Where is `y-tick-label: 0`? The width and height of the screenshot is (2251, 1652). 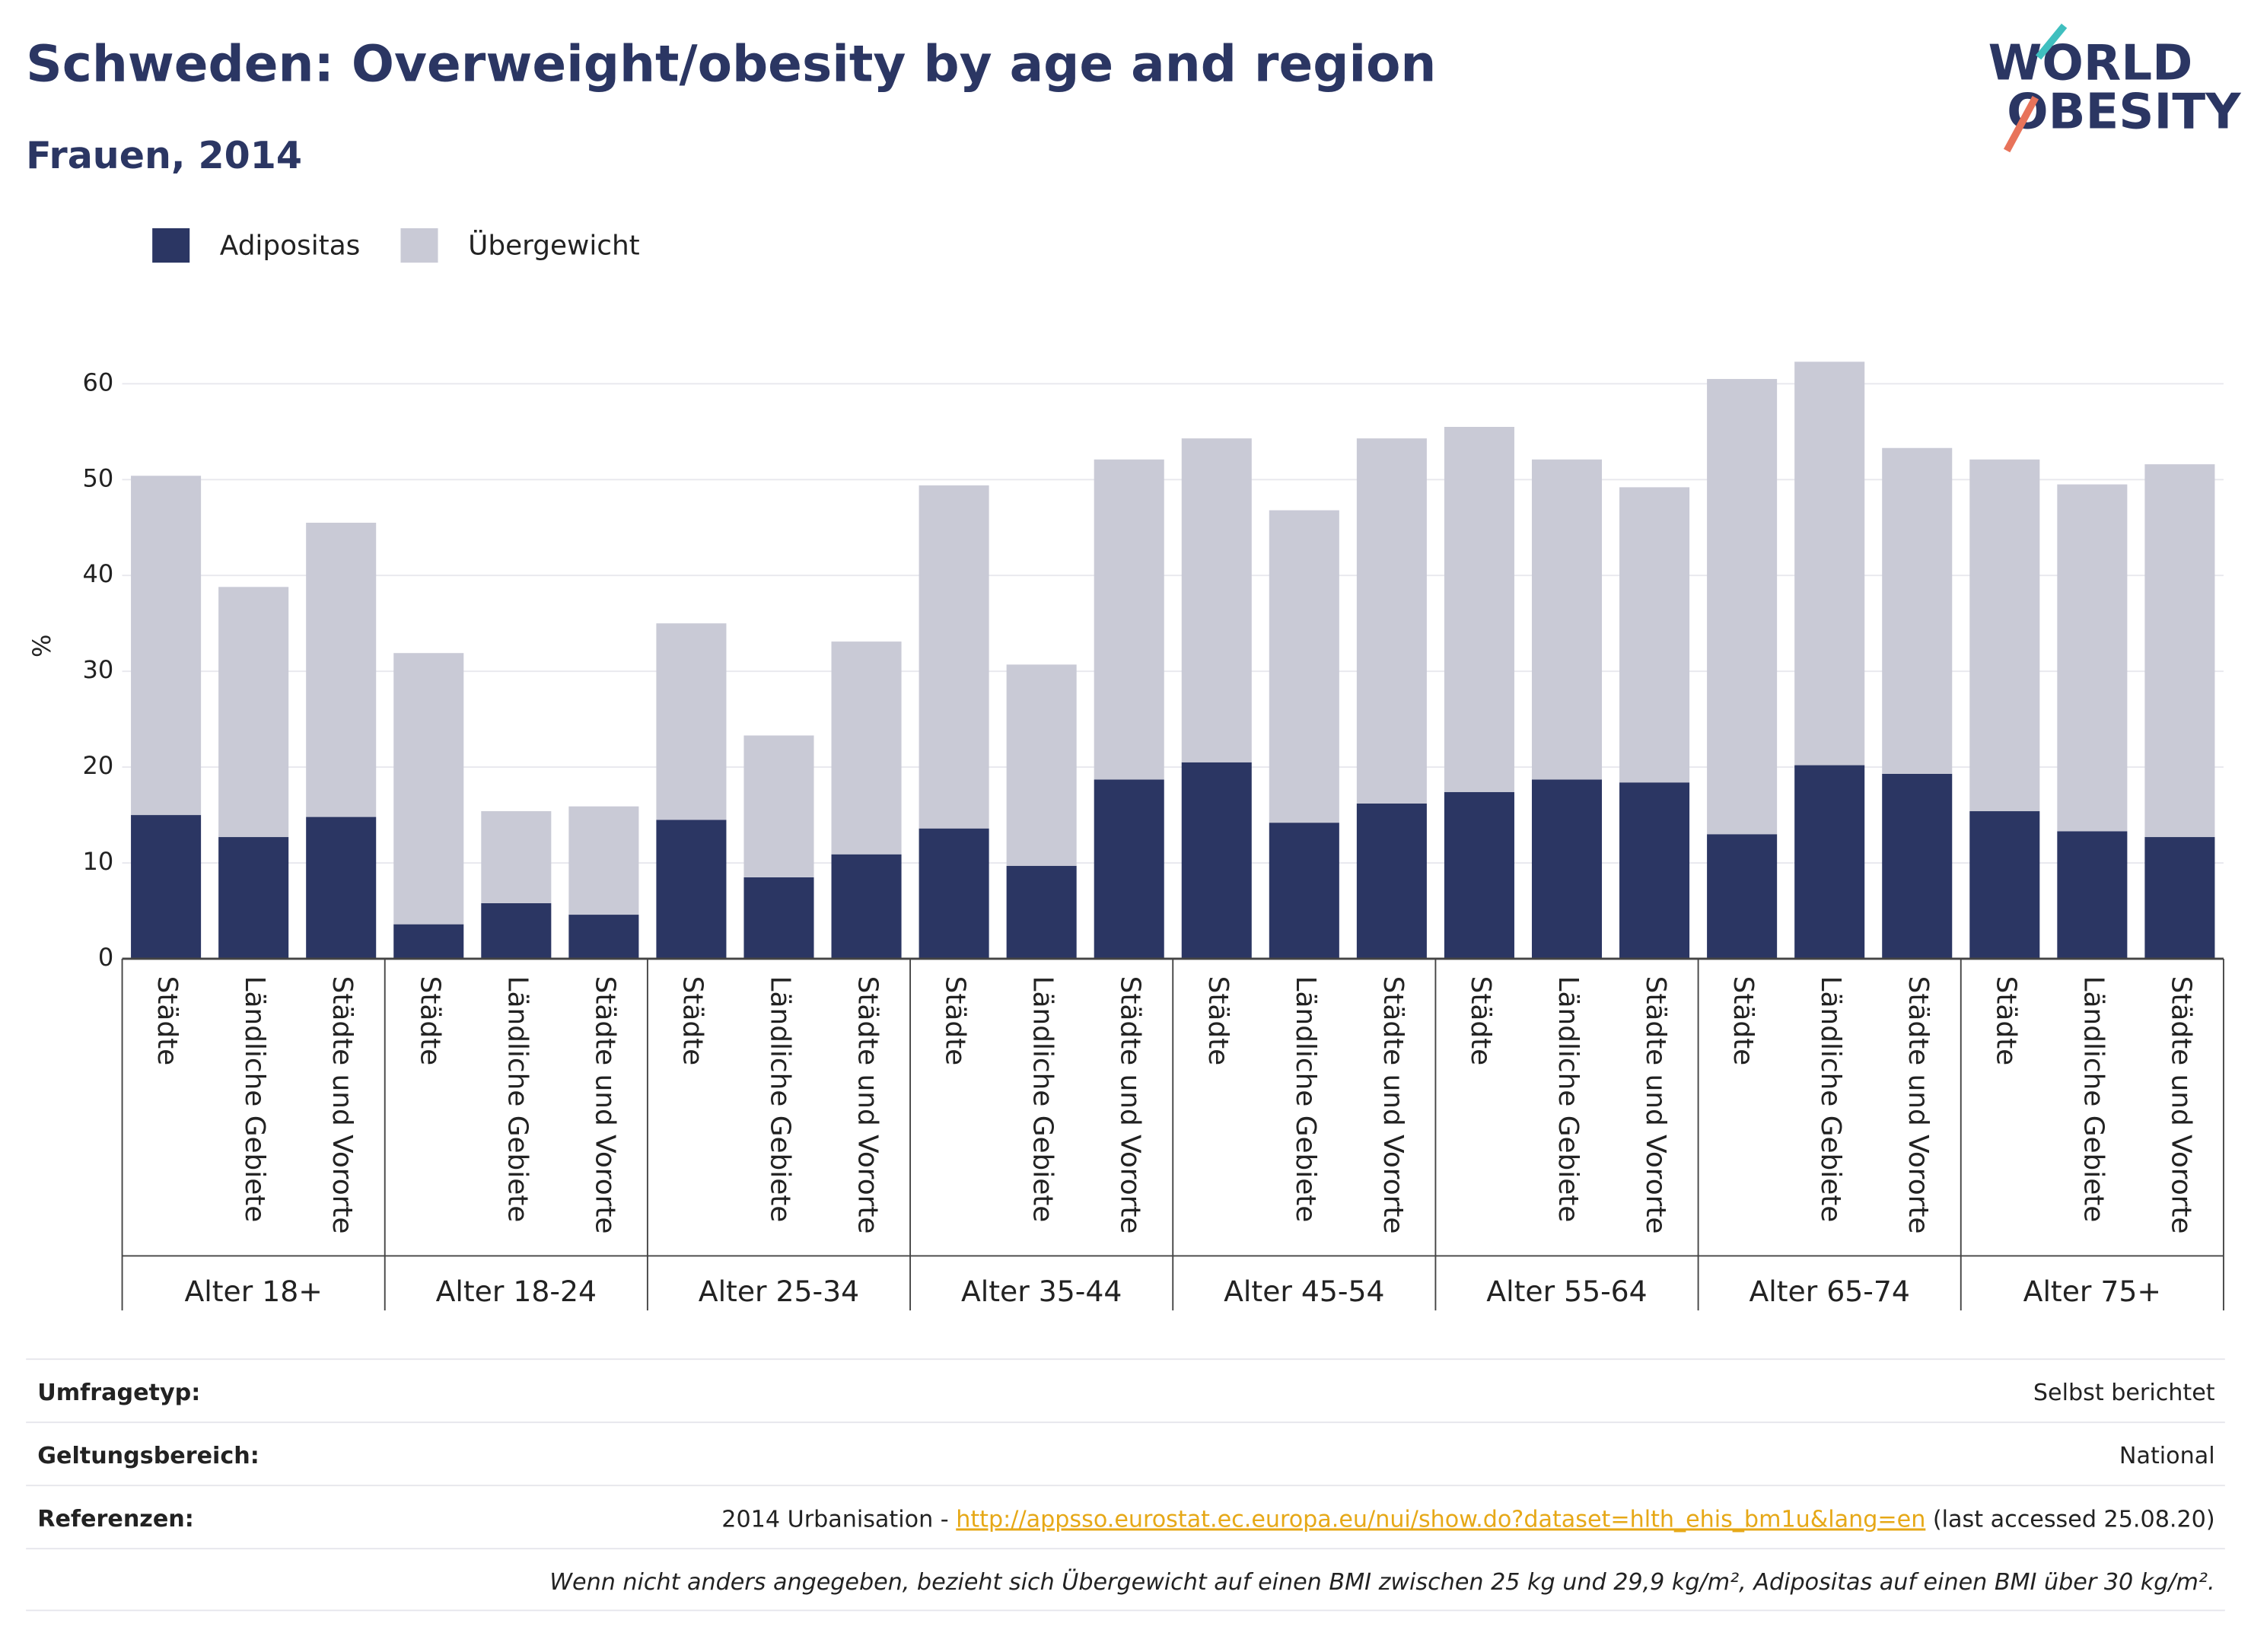
y-tick-label: 0 is located at coordinates (105, 957).